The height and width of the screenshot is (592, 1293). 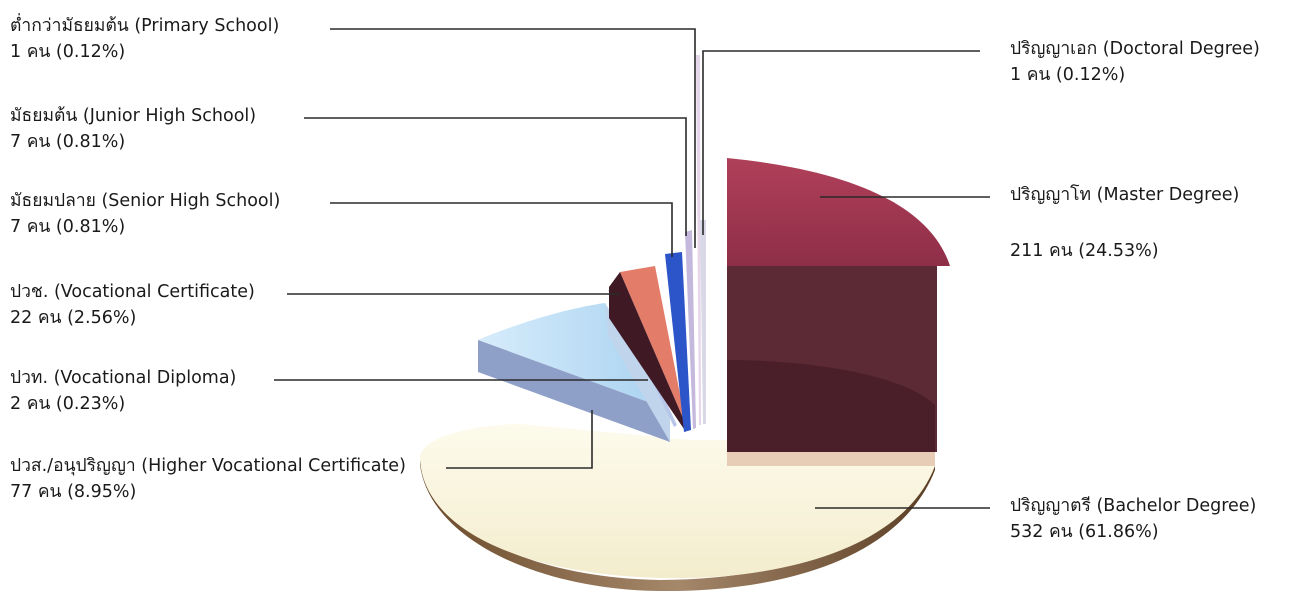 I want to click on label-junior-high-value: 7 คน (0.81%), so click(x=68, y=141).